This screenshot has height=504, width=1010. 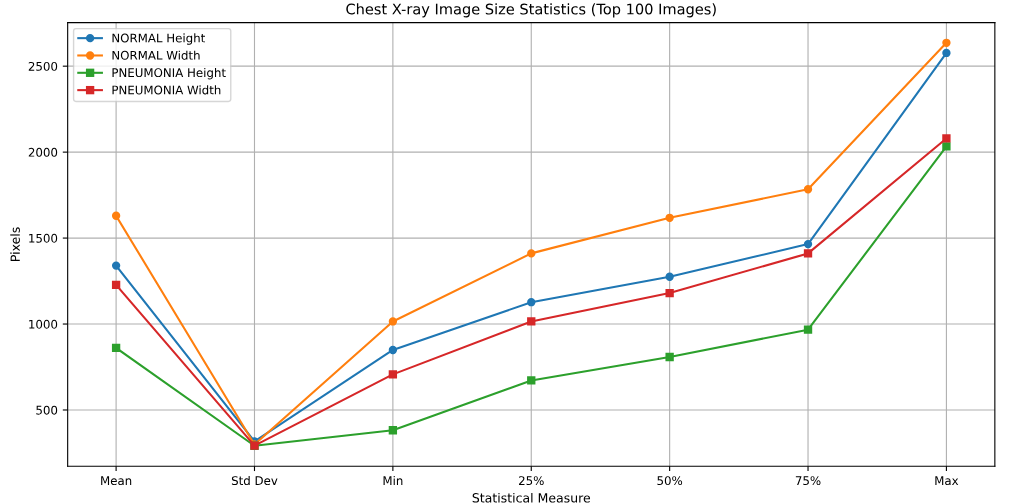 What do you see at coordinates (43, 238) in the screenshot?
I see `y-tick-label: 1500` at bounding box center [43, 238].